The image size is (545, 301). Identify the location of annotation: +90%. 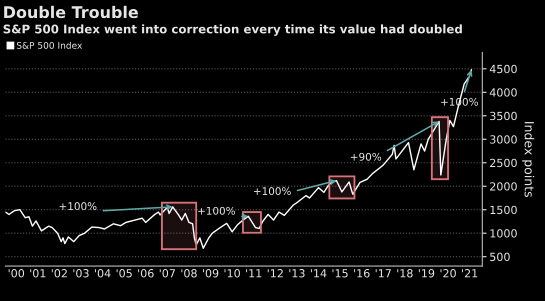
(366, 156).